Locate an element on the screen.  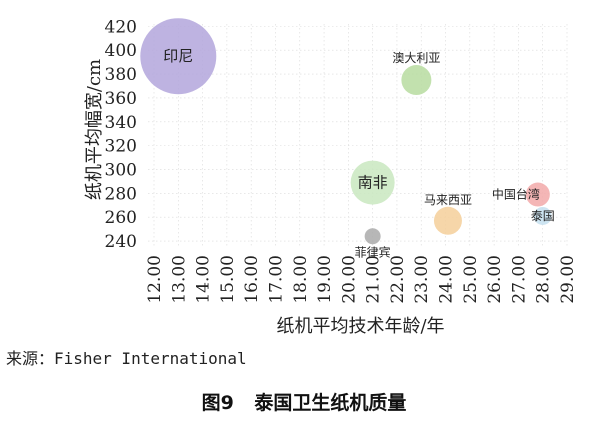
y-tick-label-9: 420 is located at coordinates (121, 27).